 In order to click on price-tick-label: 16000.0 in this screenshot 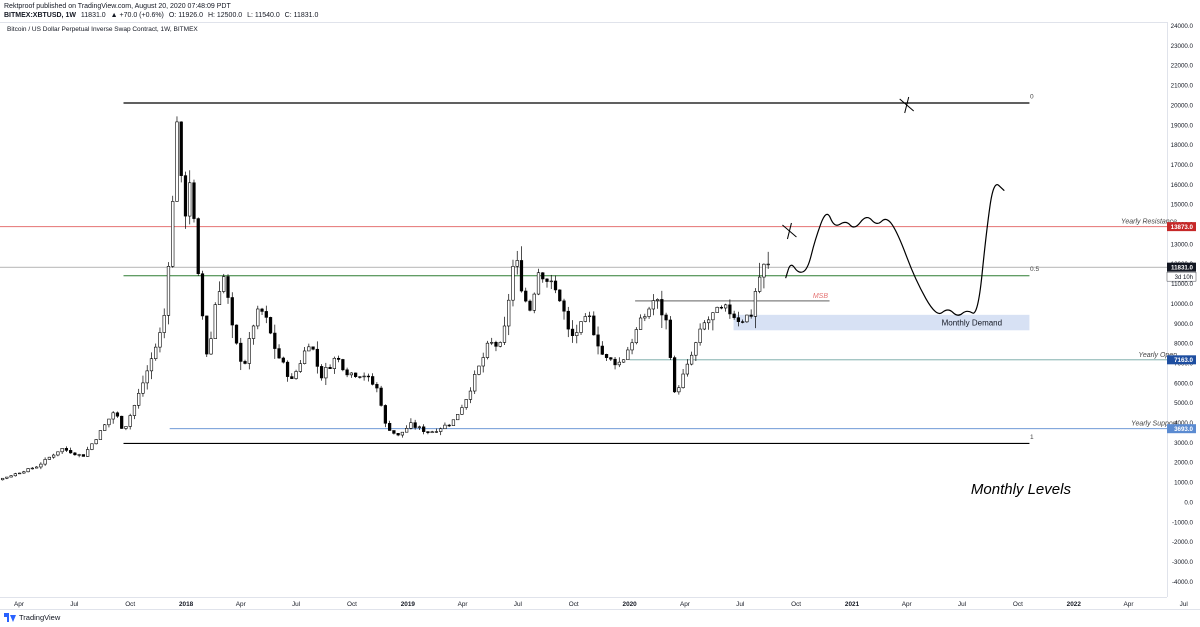, I will do `click(1182, 185)`.